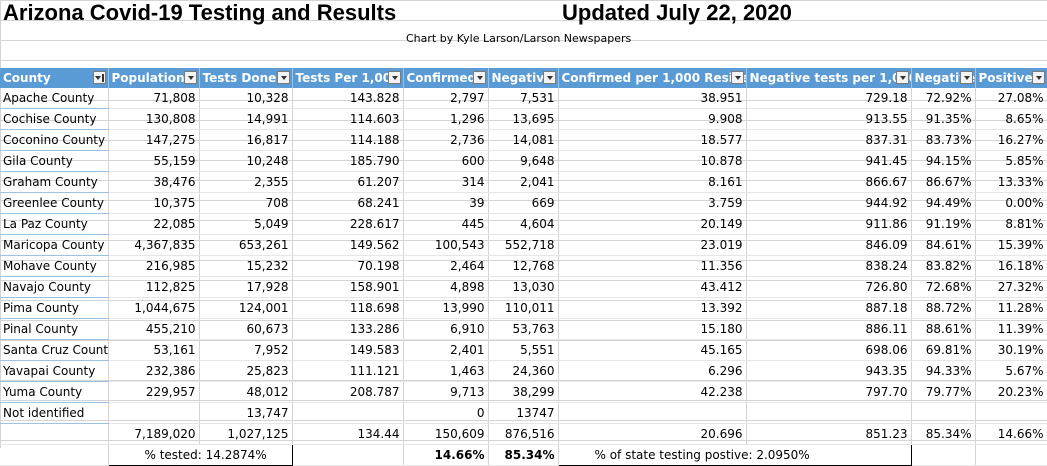  Describe the element at coordinates (154, 308) in the screenshot. I see `data-cell: 1,044,675` at that location.